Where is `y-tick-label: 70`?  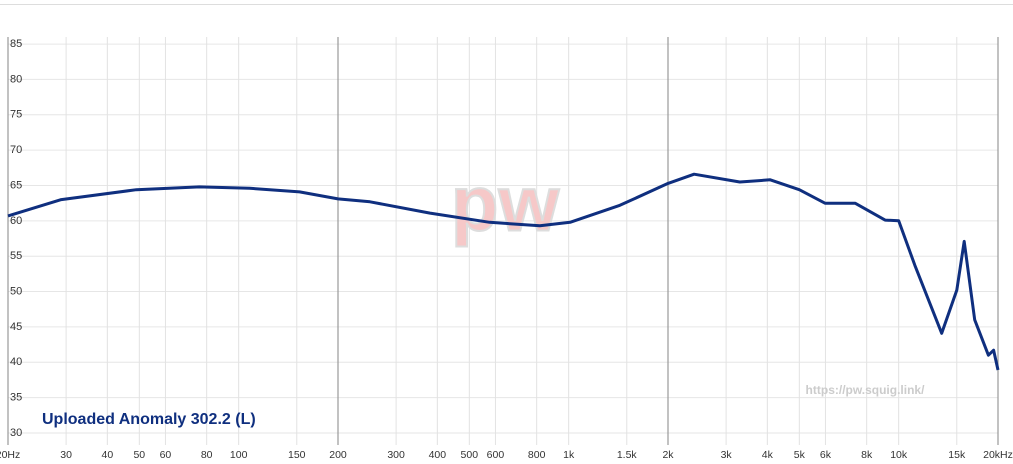
y-tick-label: 70 is located at coordinates (16, 150).